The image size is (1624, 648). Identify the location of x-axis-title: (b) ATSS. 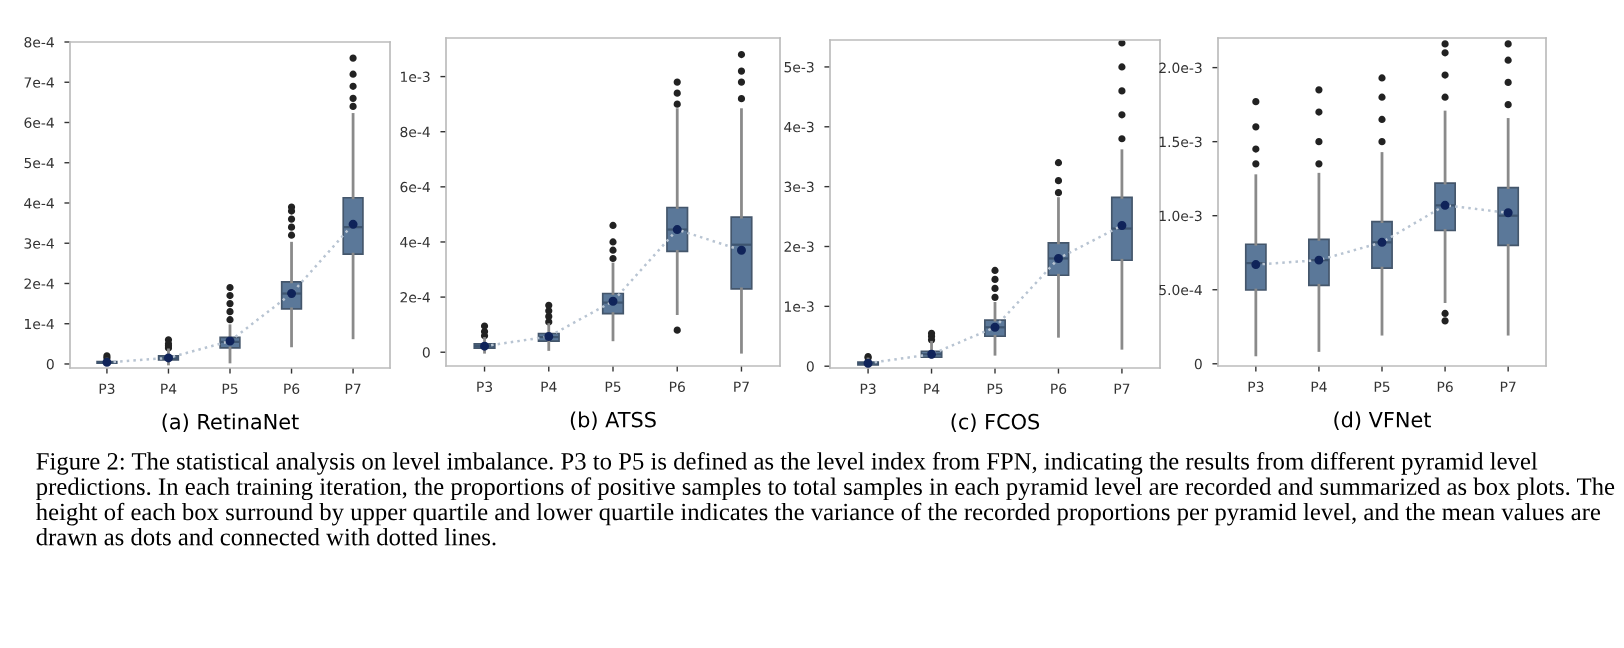
(613, 420).